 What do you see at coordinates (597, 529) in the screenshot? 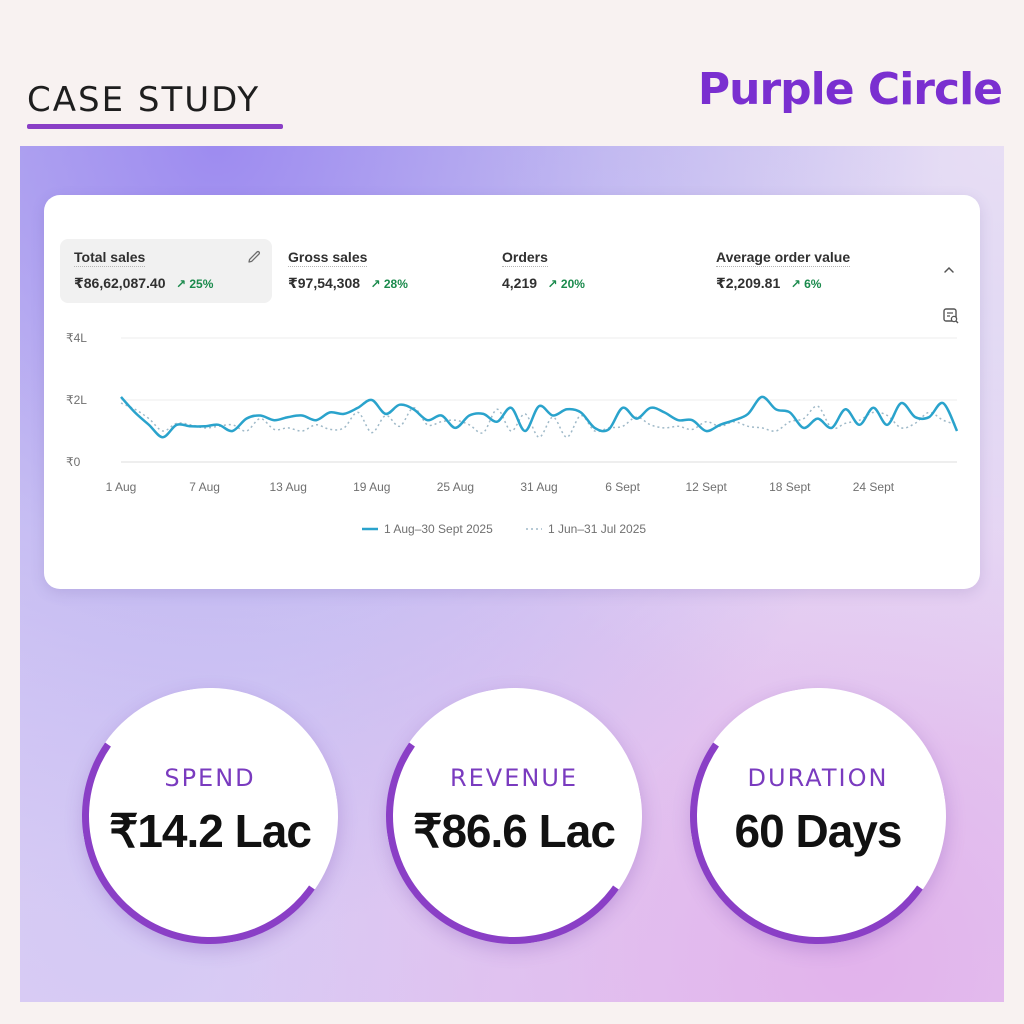
I see `legend-previous-label: 1 Jun–31 Jul 2025` at bounding box center [597, 529].